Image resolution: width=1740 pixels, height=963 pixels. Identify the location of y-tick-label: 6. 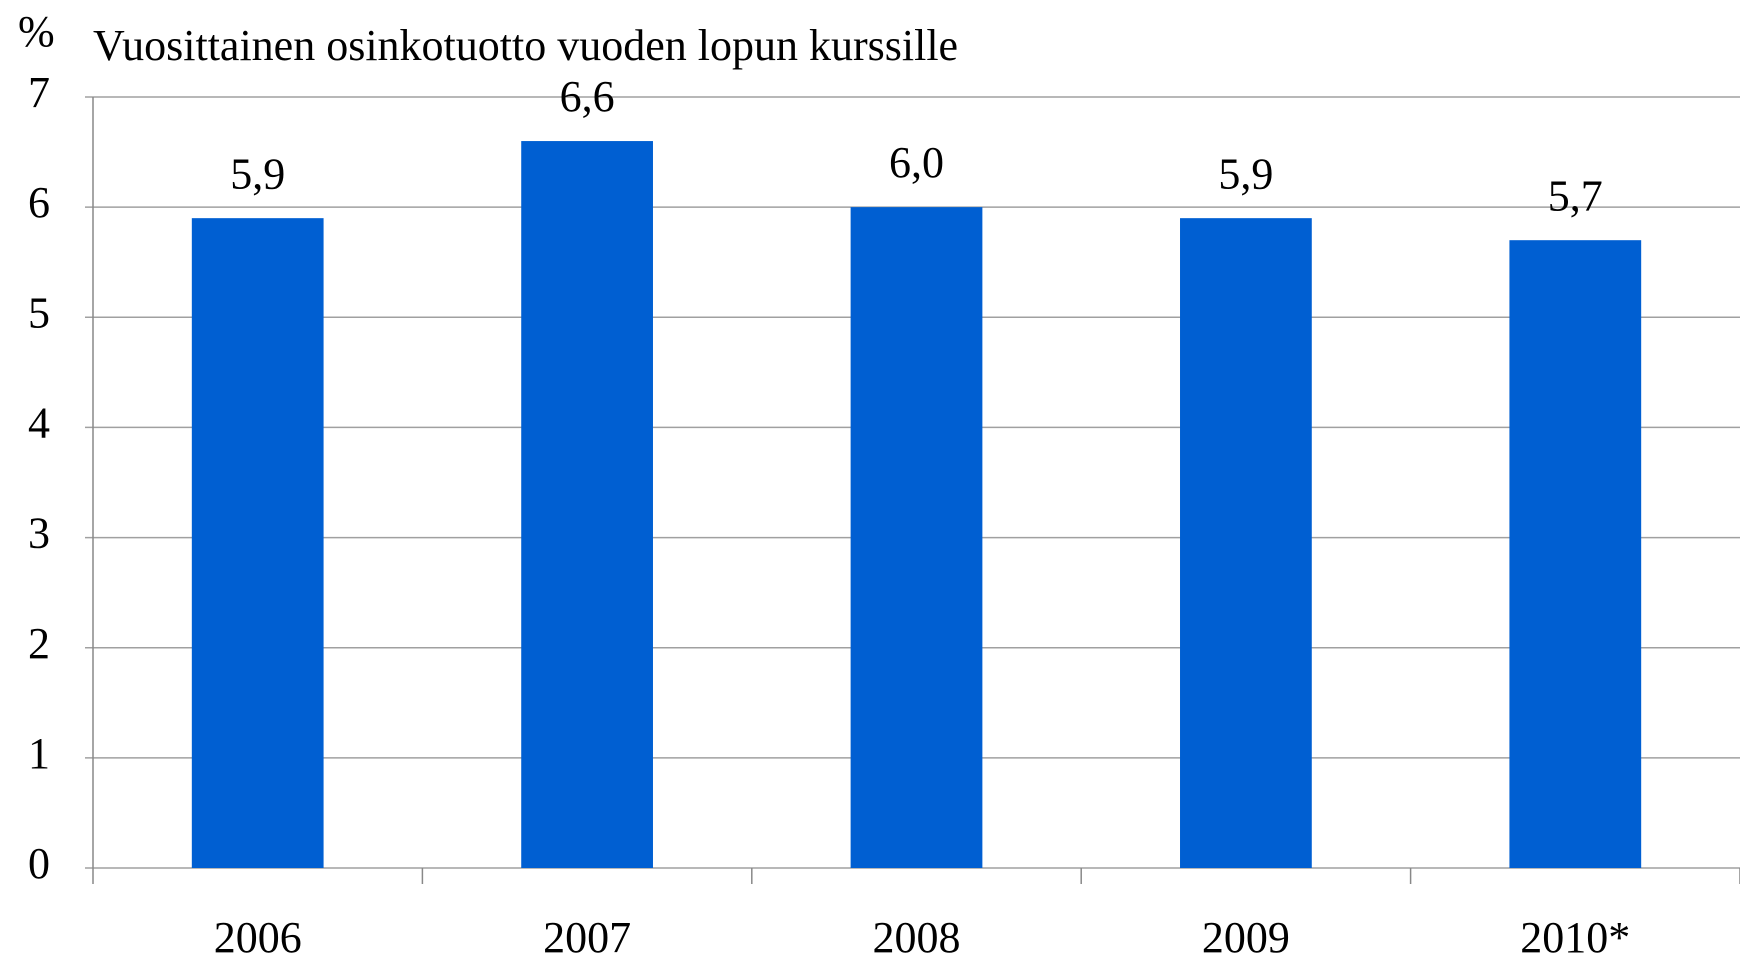
(39, 202).